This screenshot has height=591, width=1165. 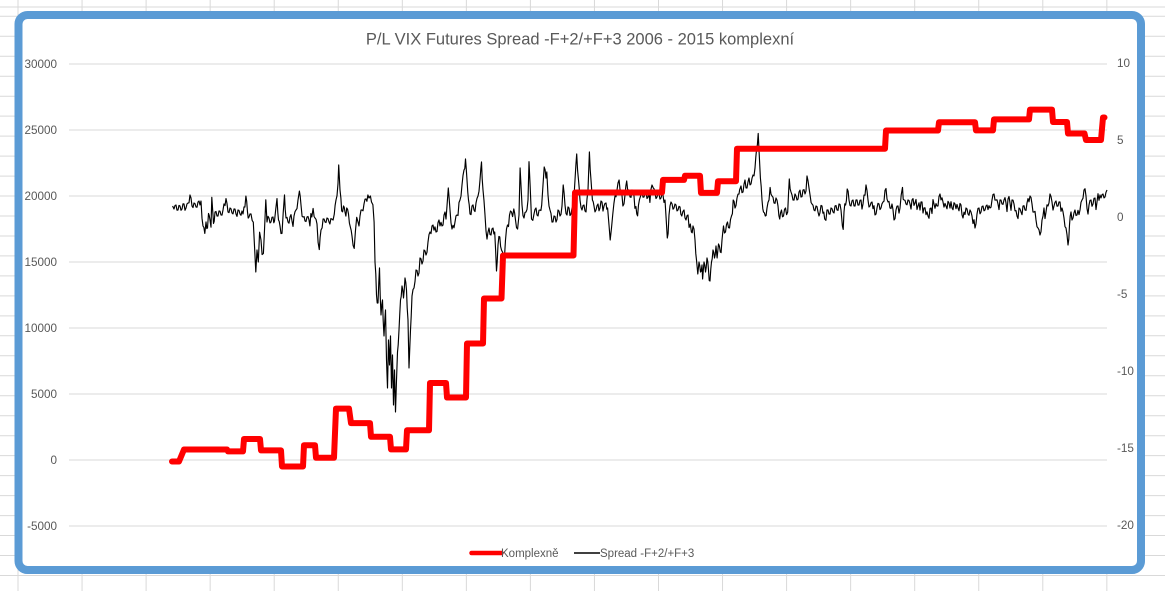 I want to click on svg-text: -5, so click(x=1122, y=294).